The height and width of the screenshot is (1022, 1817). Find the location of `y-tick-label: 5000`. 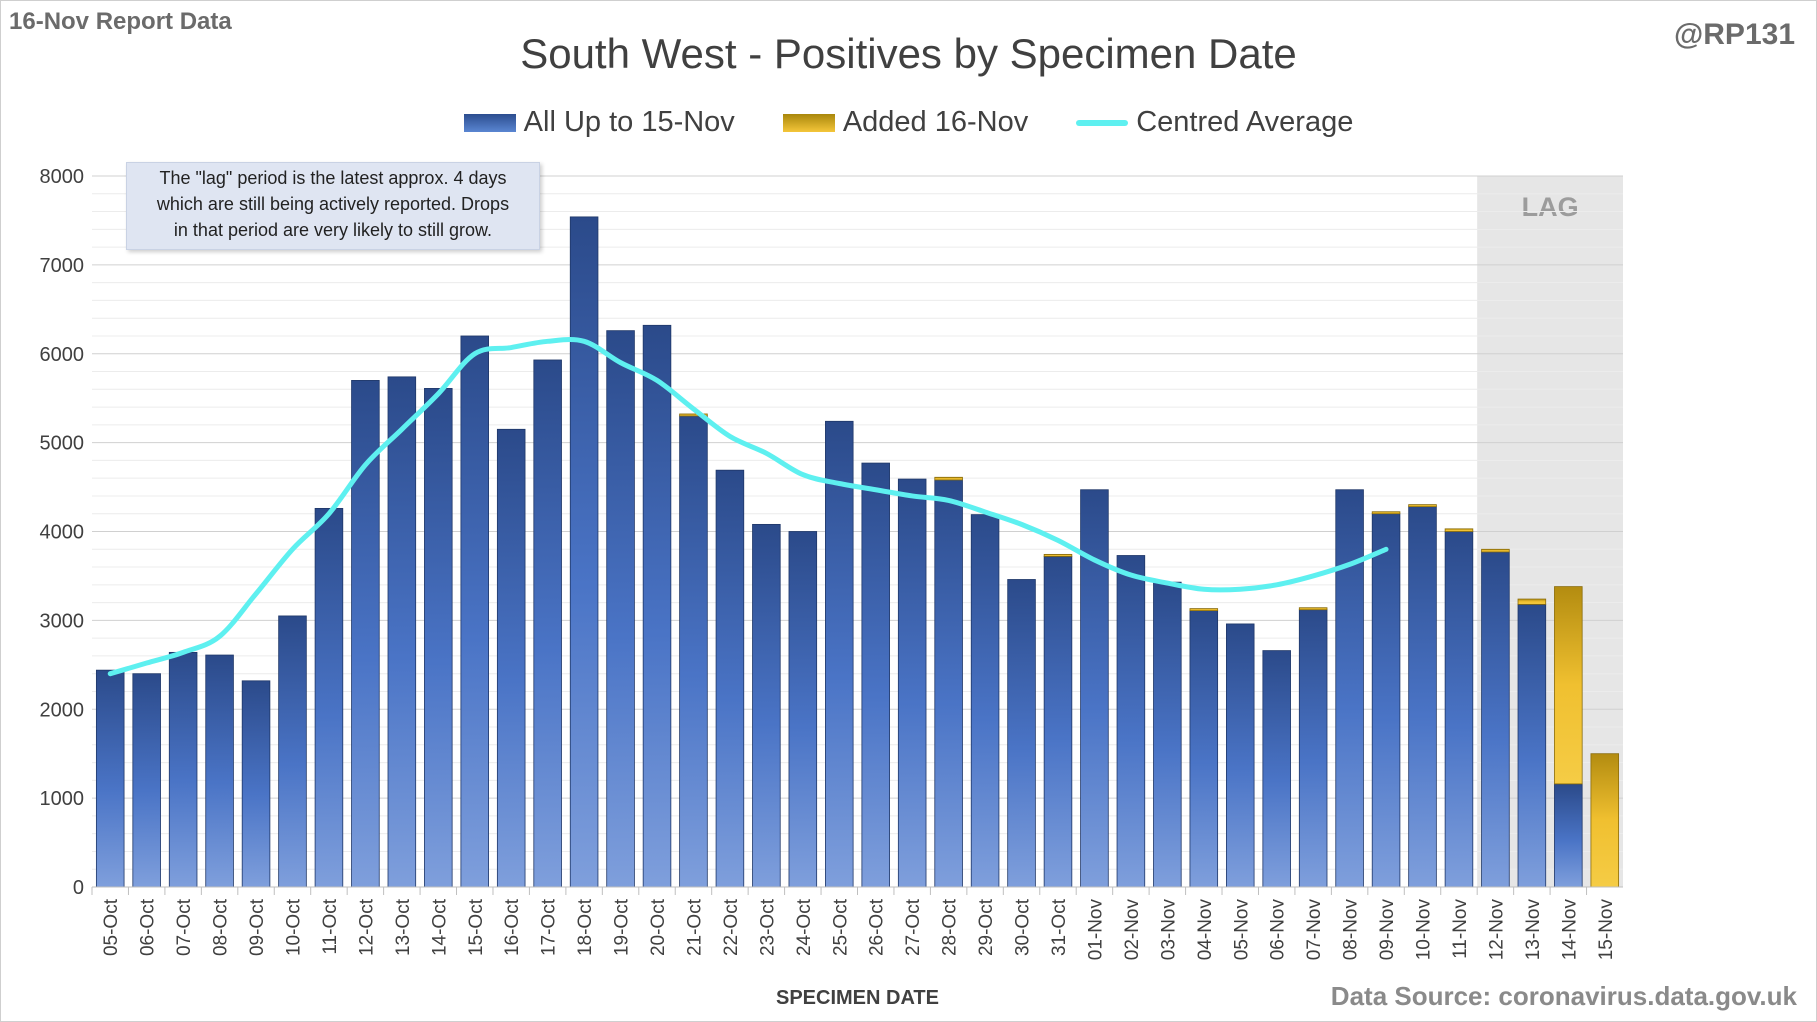

y-tick-label: 5000 is located at coordinates (62, 444).